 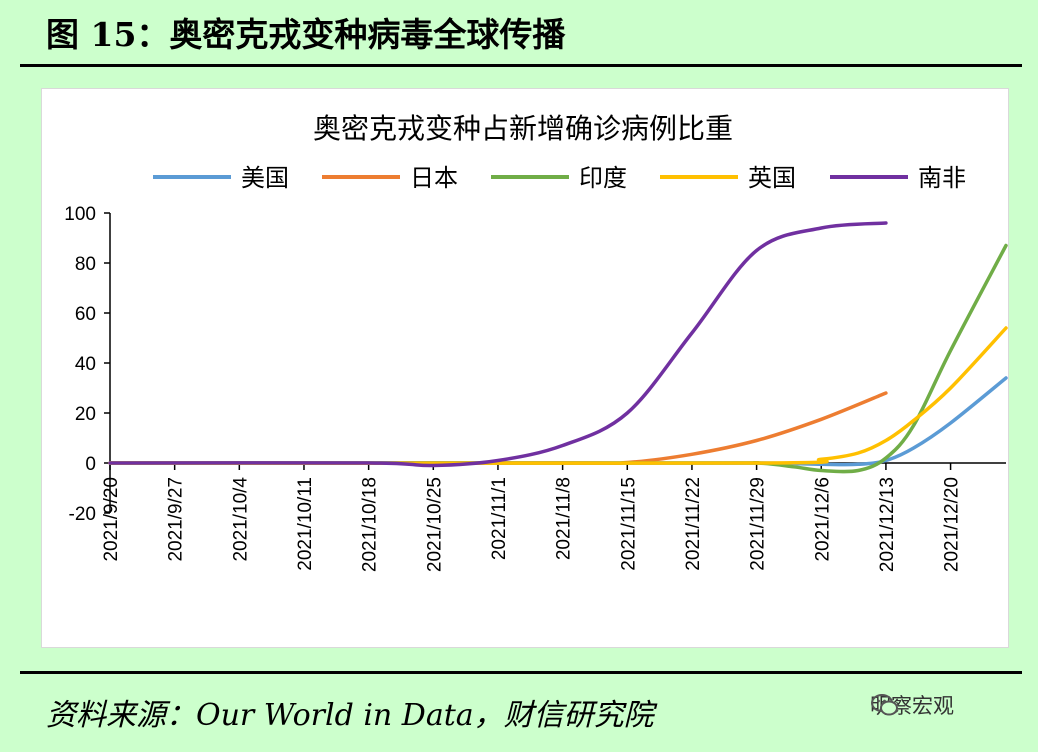 I want to click on legend-label-0: 美国, so click(x=265, y=178).